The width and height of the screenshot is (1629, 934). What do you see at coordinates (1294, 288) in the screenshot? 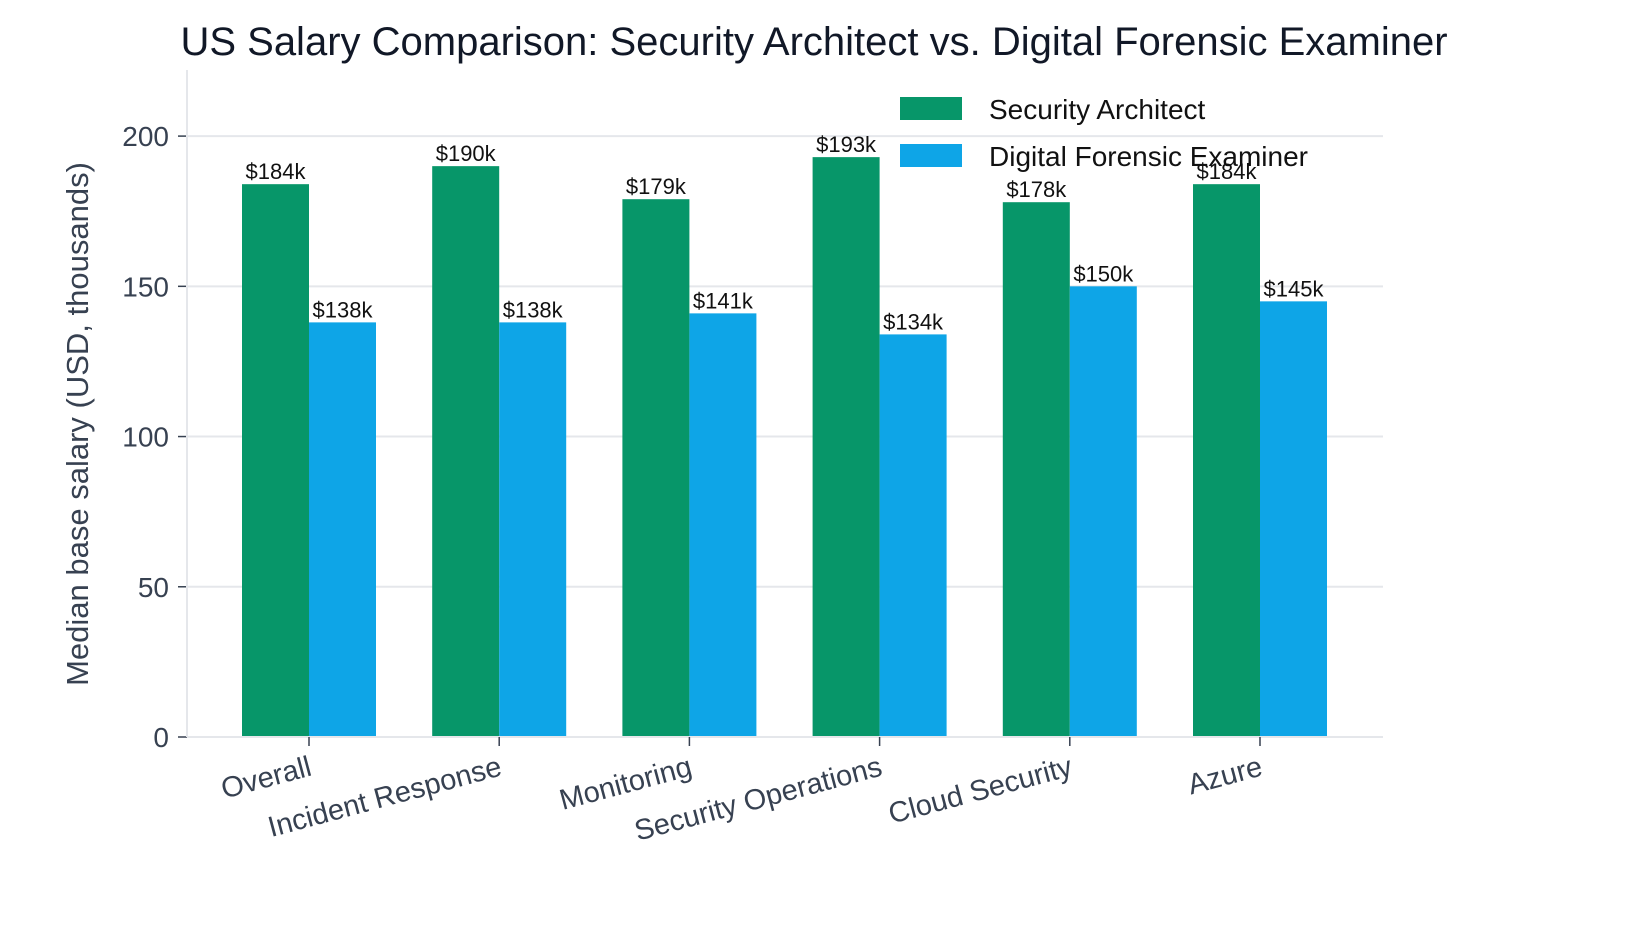
I see `bar-value-label: $145k` at bounding box center [1294, 288].